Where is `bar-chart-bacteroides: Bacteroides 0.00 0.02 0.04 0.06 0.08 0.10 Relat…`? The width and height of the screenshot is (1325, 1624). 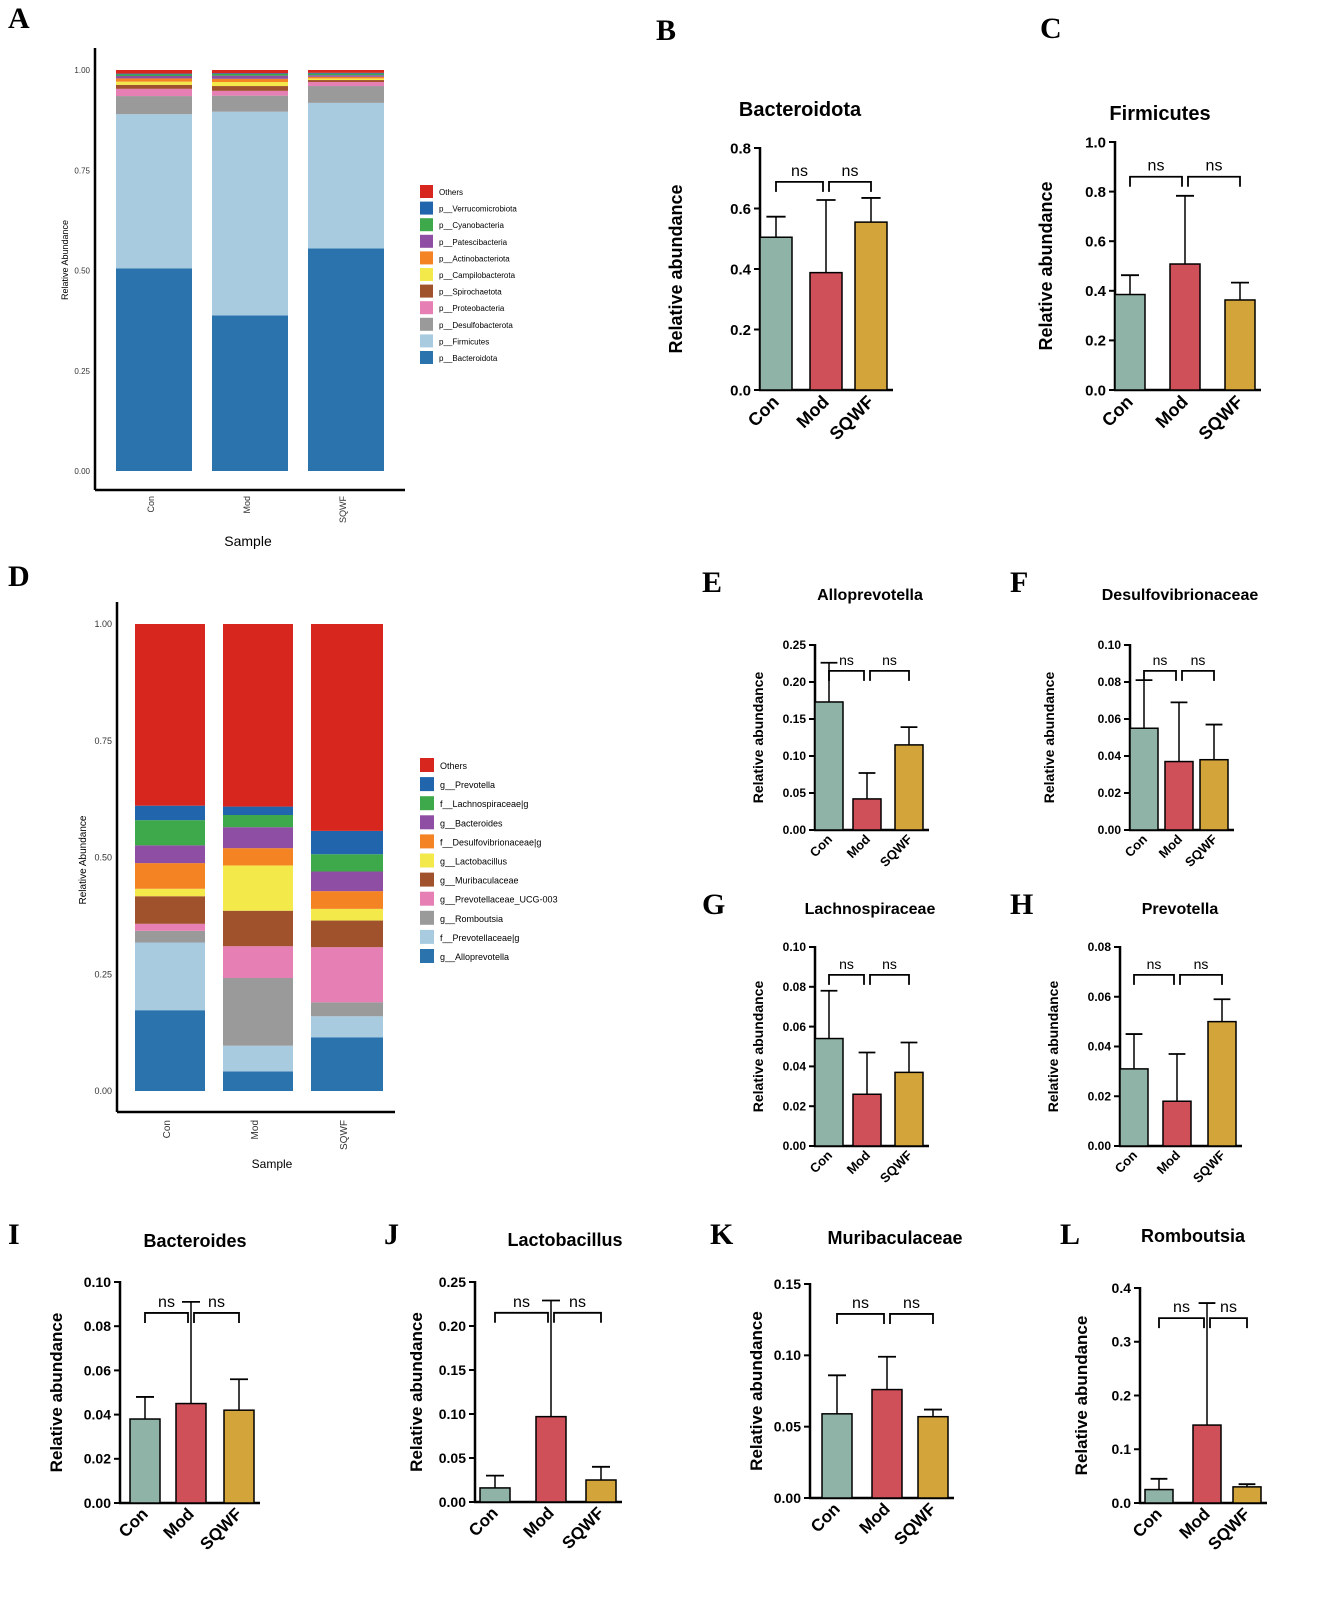 bar-chart-bacteroides: Bacteroides 0.00 0.02 0.04 0.06 0.08 0.10 Relat… is located at coordinates (153, 1392).